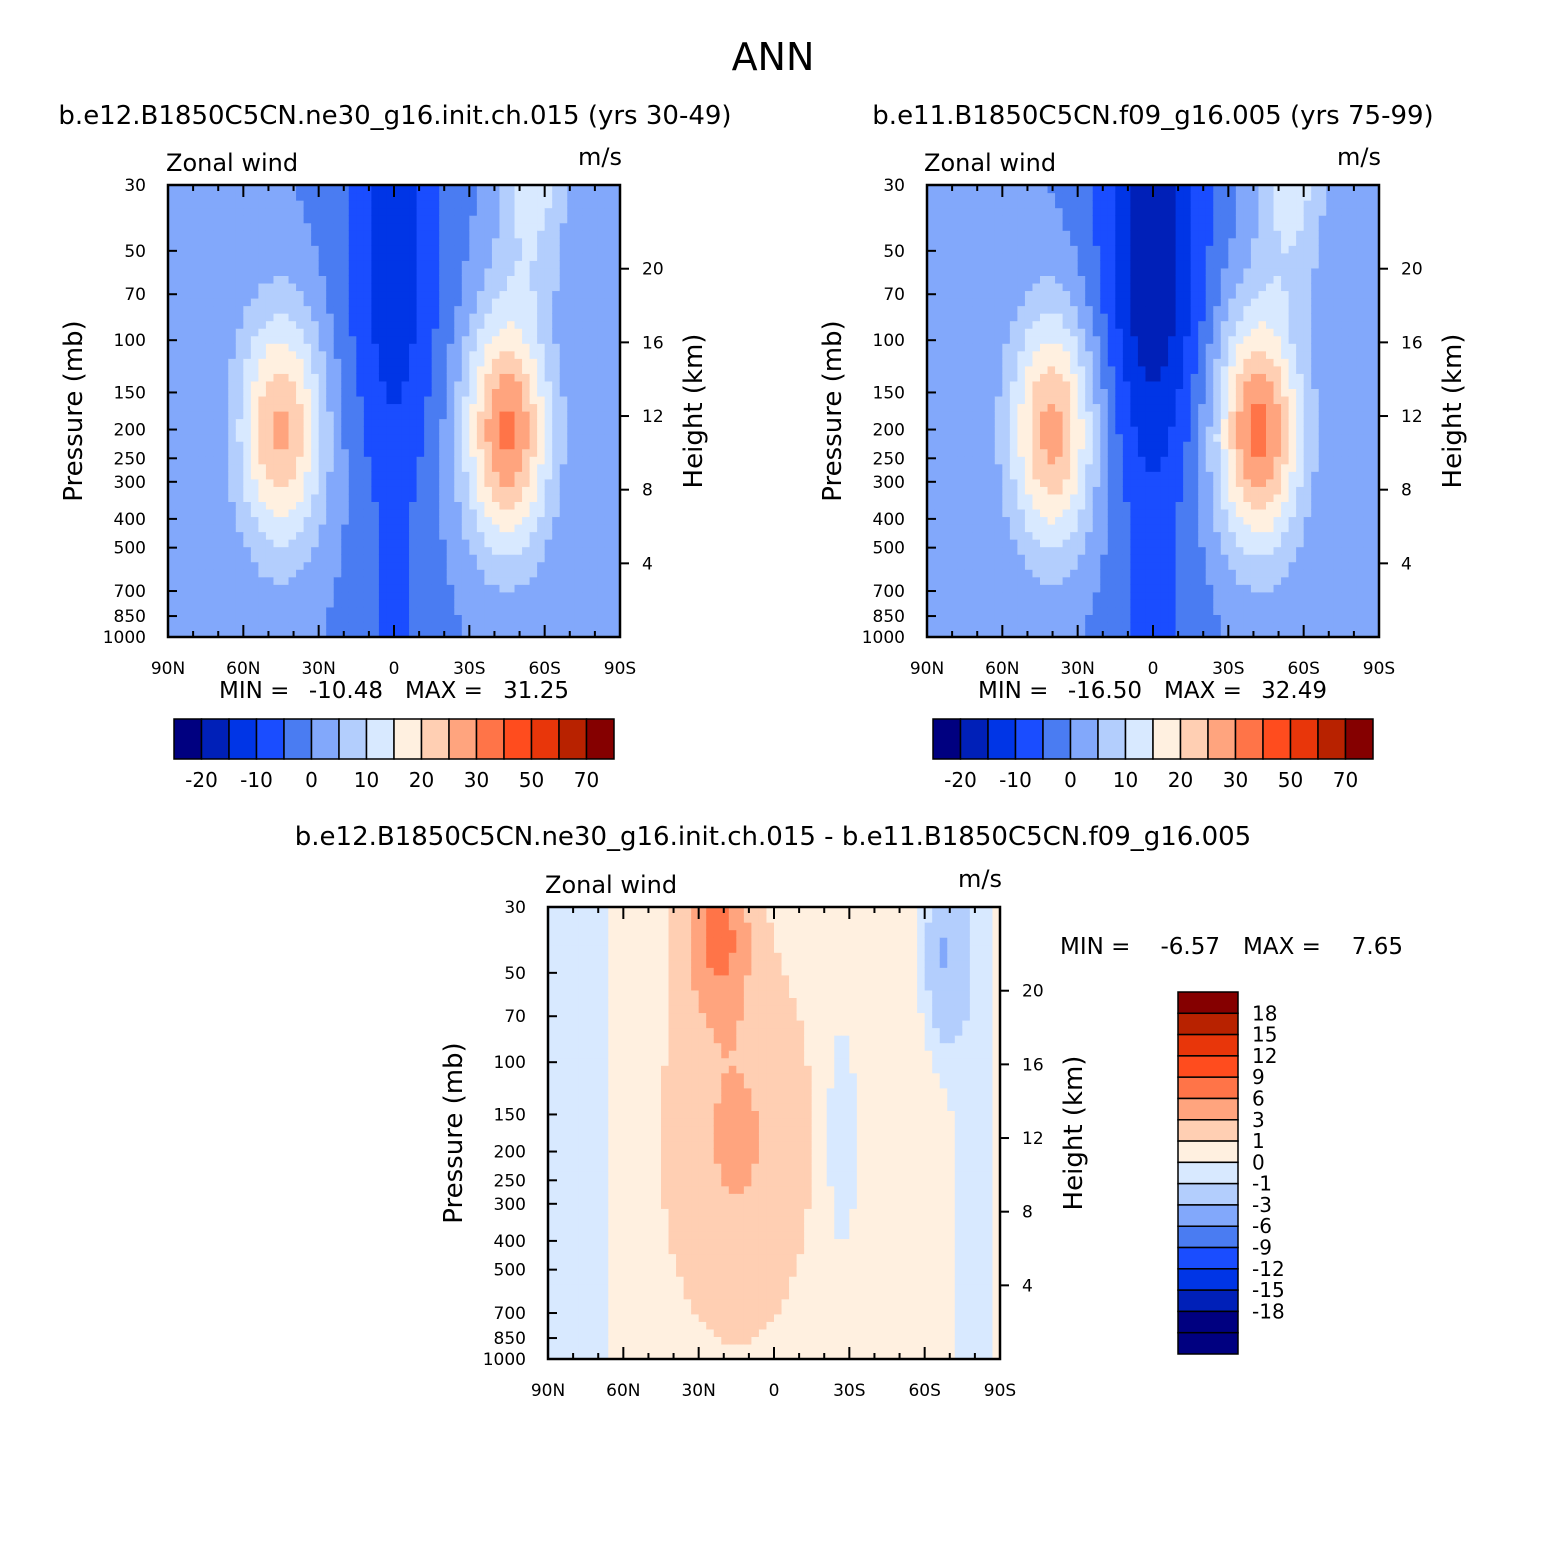  I want to click on y-tick-label: 500, so click(130, 549).